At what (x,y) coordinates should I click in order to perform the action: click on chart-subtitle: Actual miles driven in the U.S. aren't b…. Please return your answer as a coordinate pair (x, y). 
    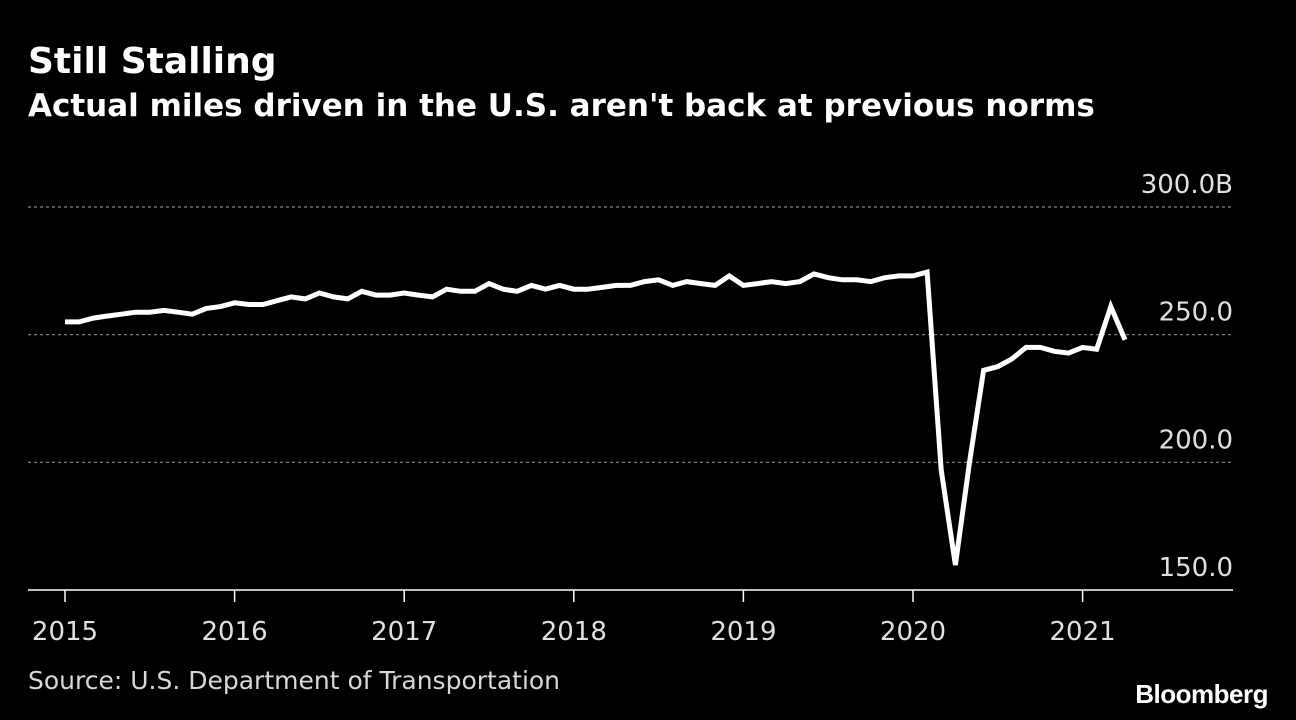
    Looking at the image, I should click on (561, 106).